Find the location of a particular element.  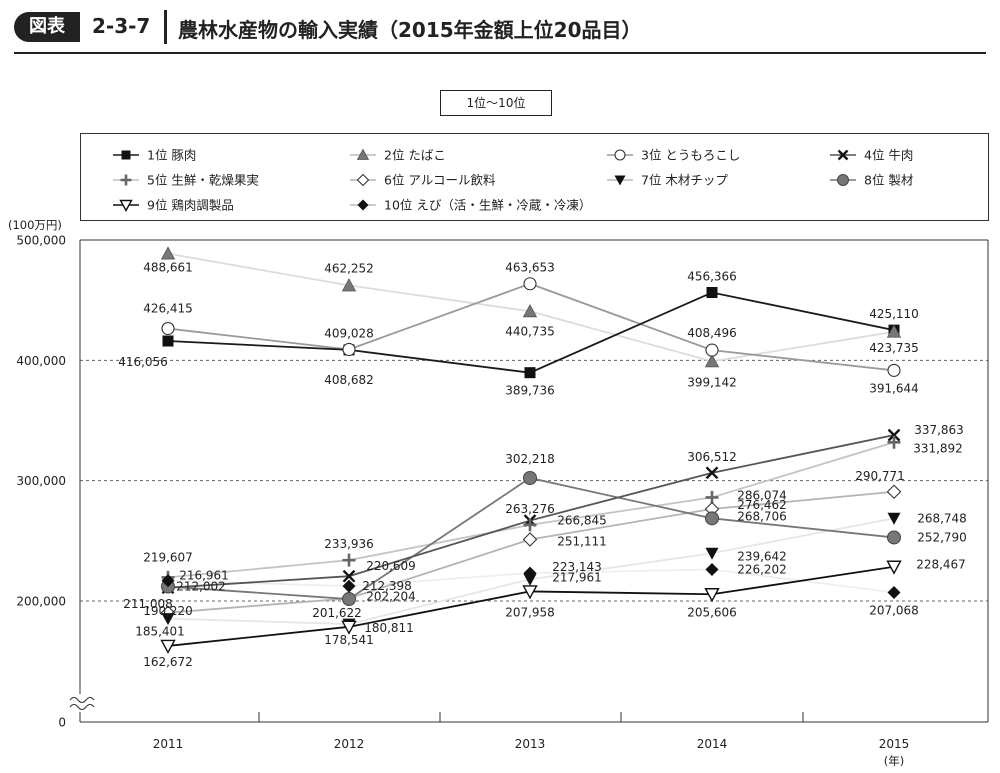

chart-legend is located at coordinates (534, 177).